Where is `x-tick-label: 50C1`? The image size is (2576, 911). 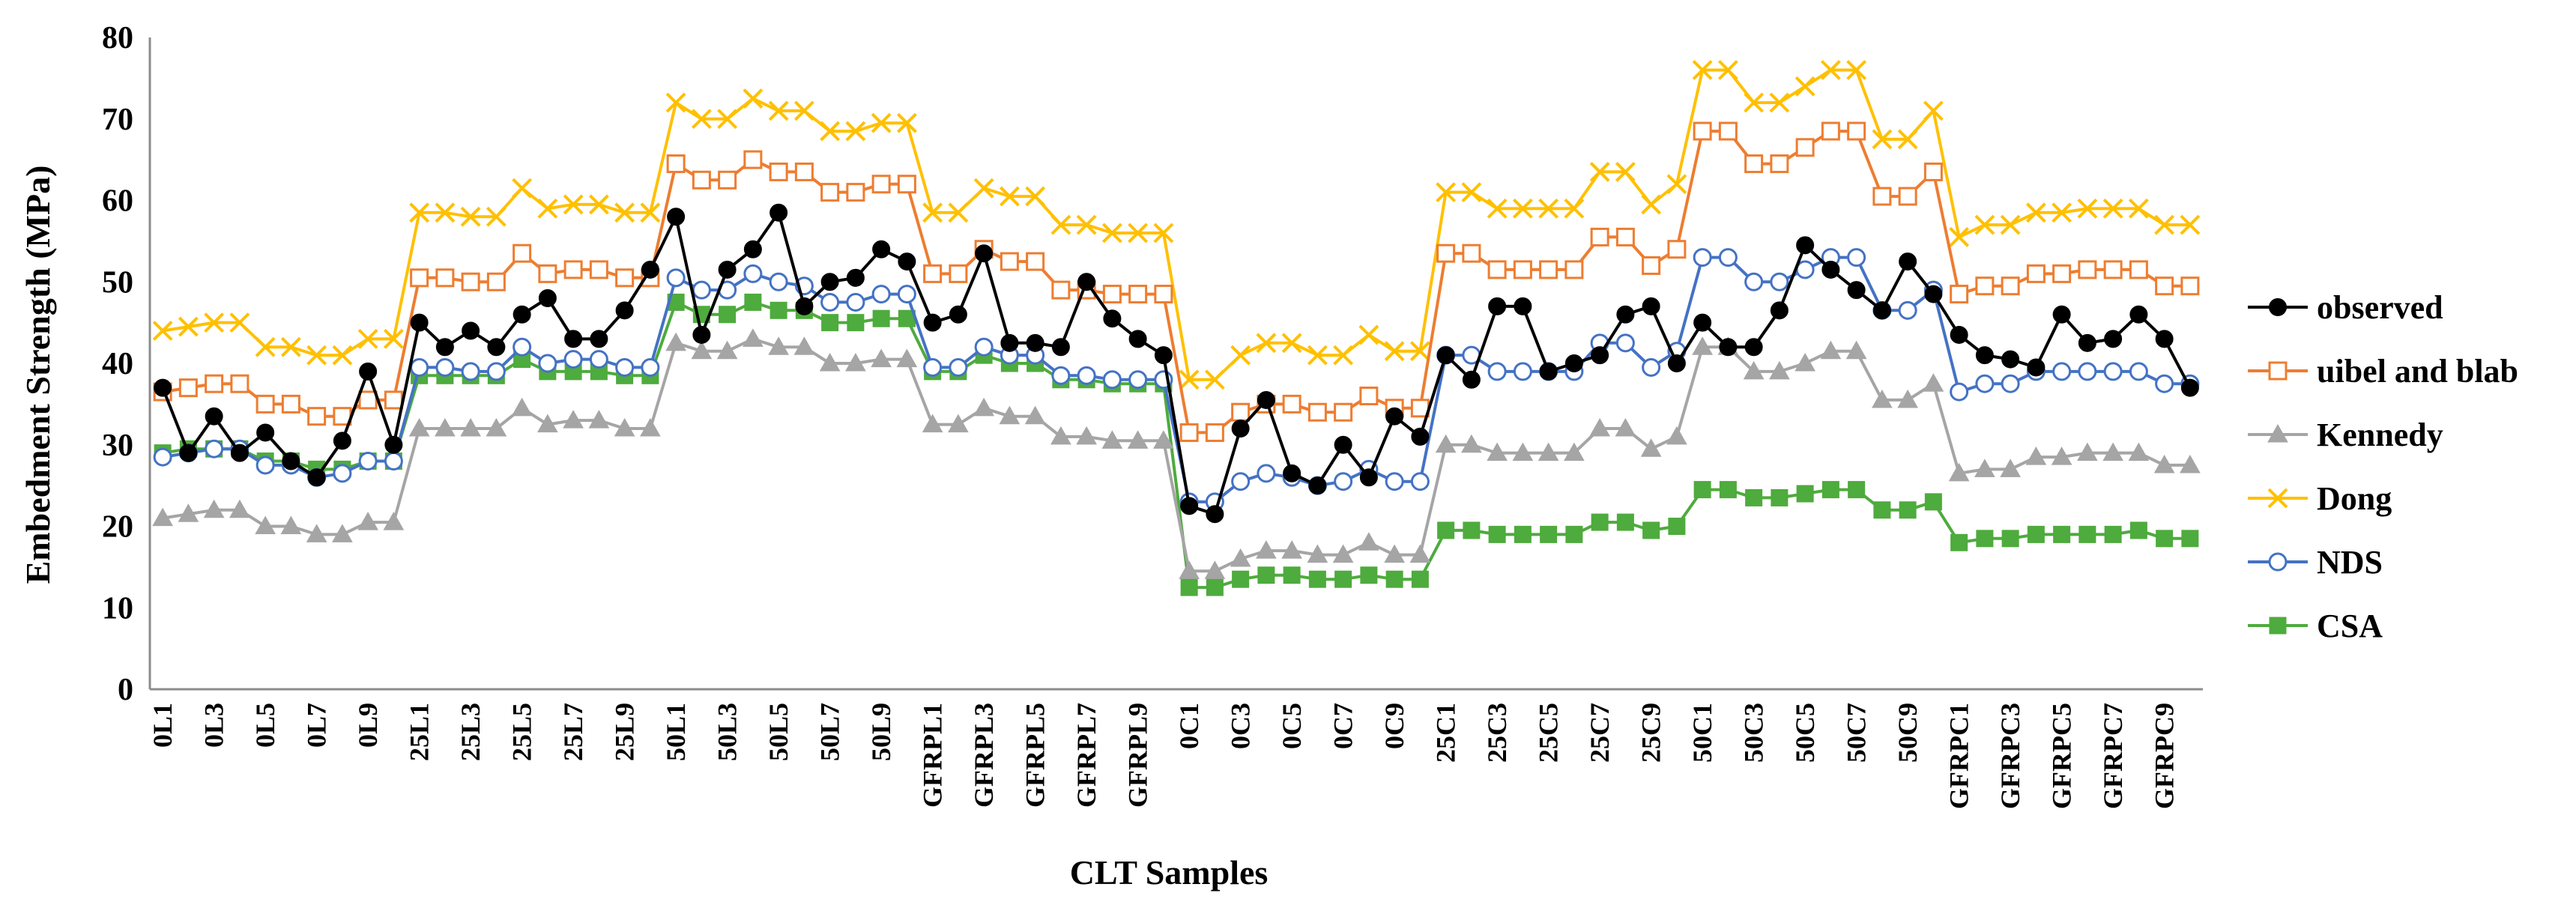
x-tick-label: 50C1 is located at coordinates (1702, 733).